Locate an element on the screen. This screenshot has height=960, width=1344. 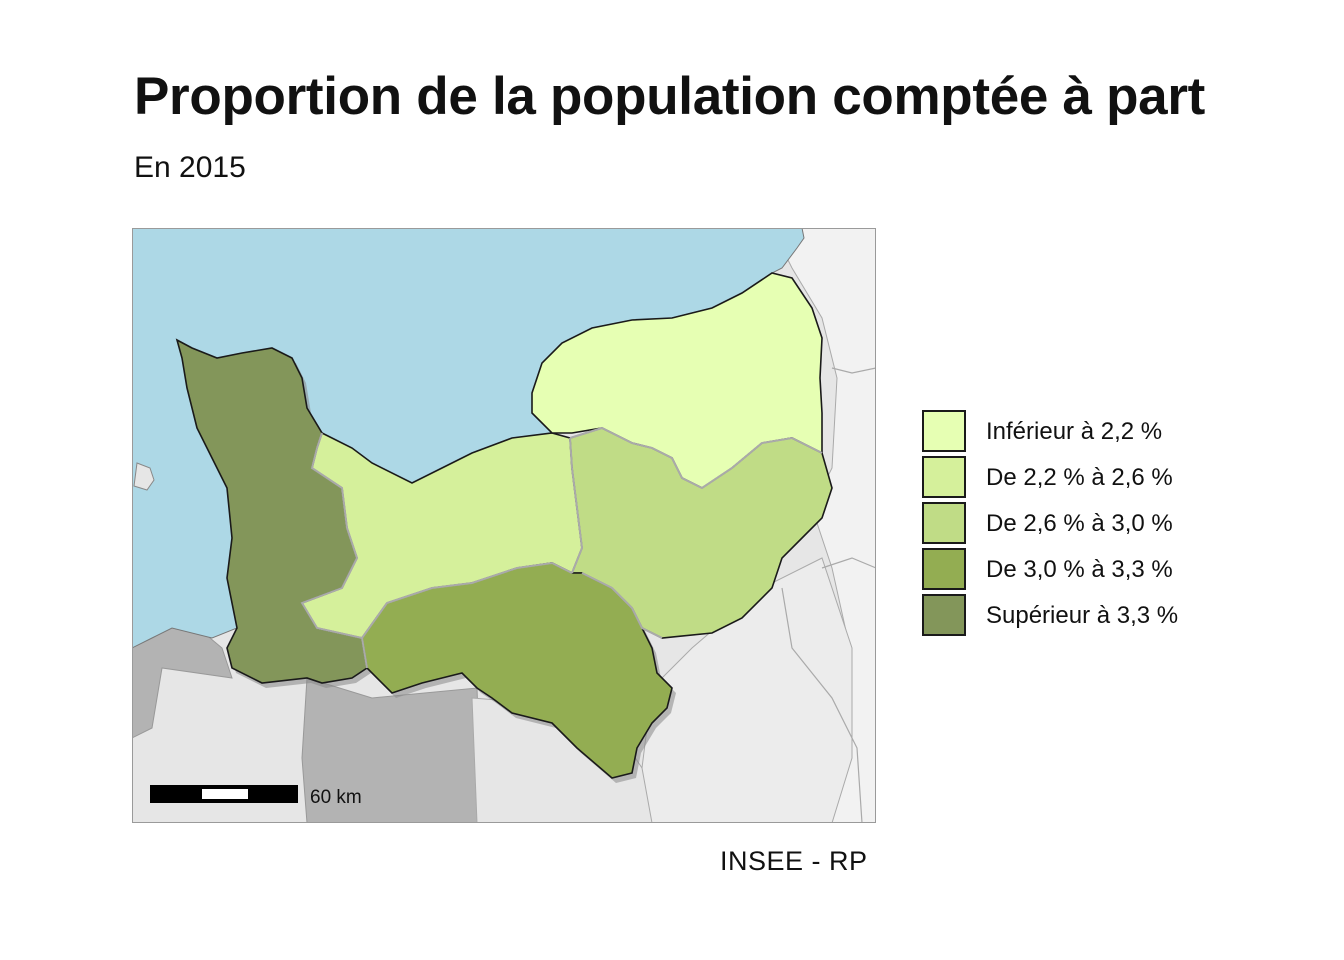
scale-bar: 60 km is located at coordinates (256, 796).